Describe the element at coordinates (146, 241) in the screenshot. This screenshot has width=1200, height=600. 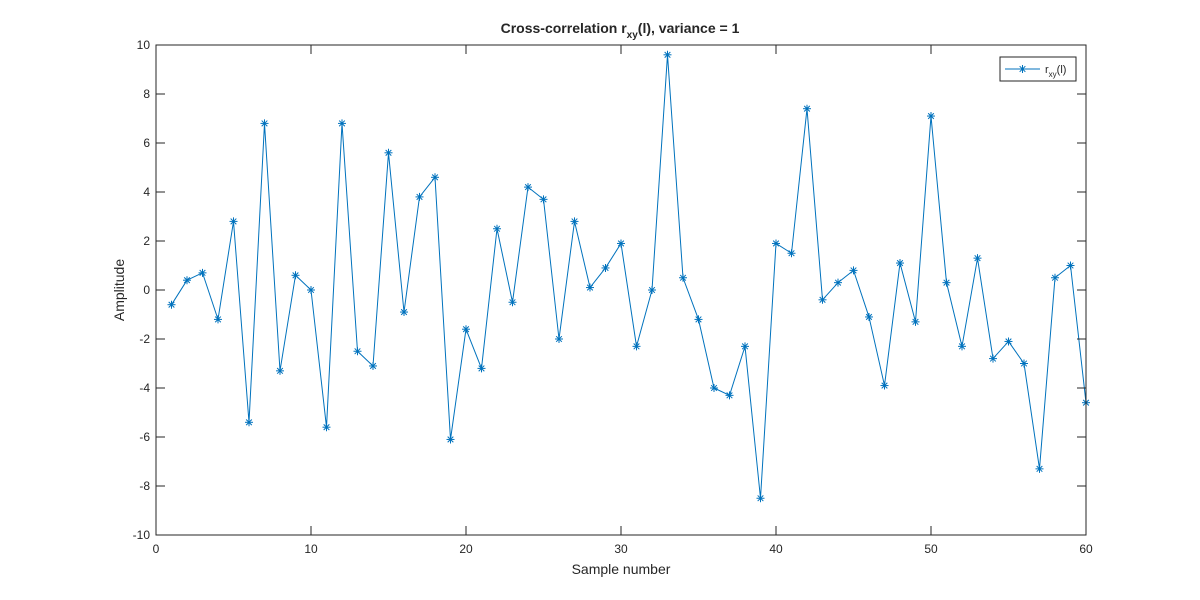
I see `y-tick-label: 2` at that location.